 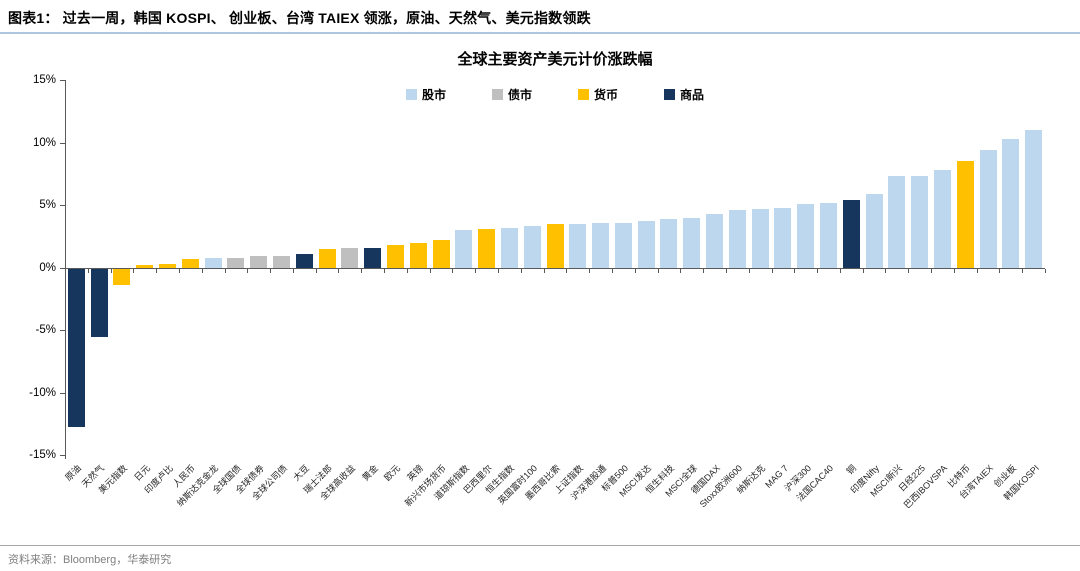 What do you see at coordinates (606, 95) in the screenshot?
I see `legend-label: 货币` at bounding box center [606, 95].